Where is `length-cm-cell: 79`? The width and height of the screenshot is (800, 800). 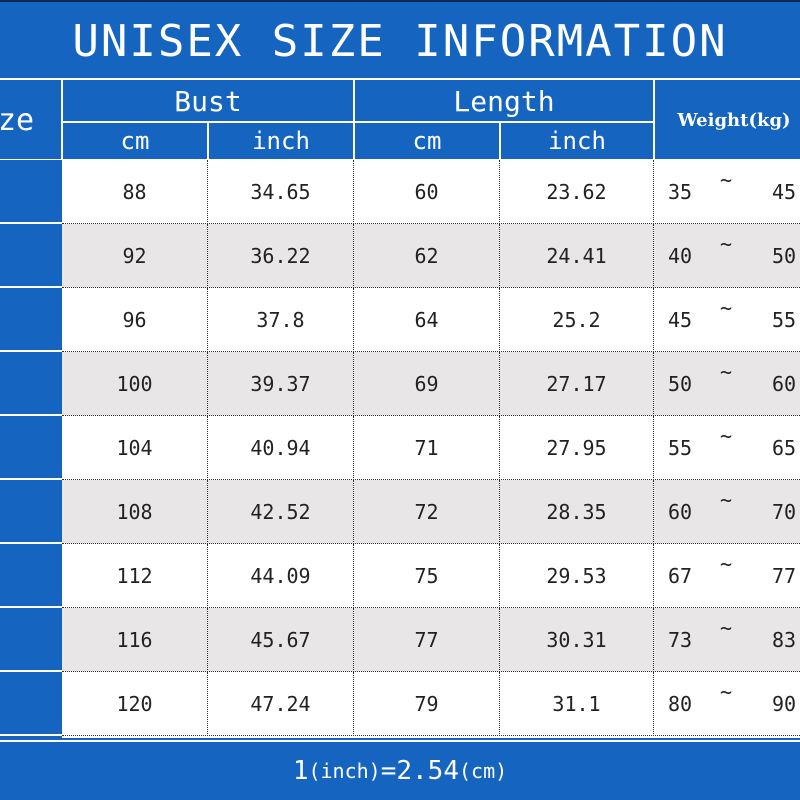 length-cm-cell: 79 is located at coordinates (427, 704).